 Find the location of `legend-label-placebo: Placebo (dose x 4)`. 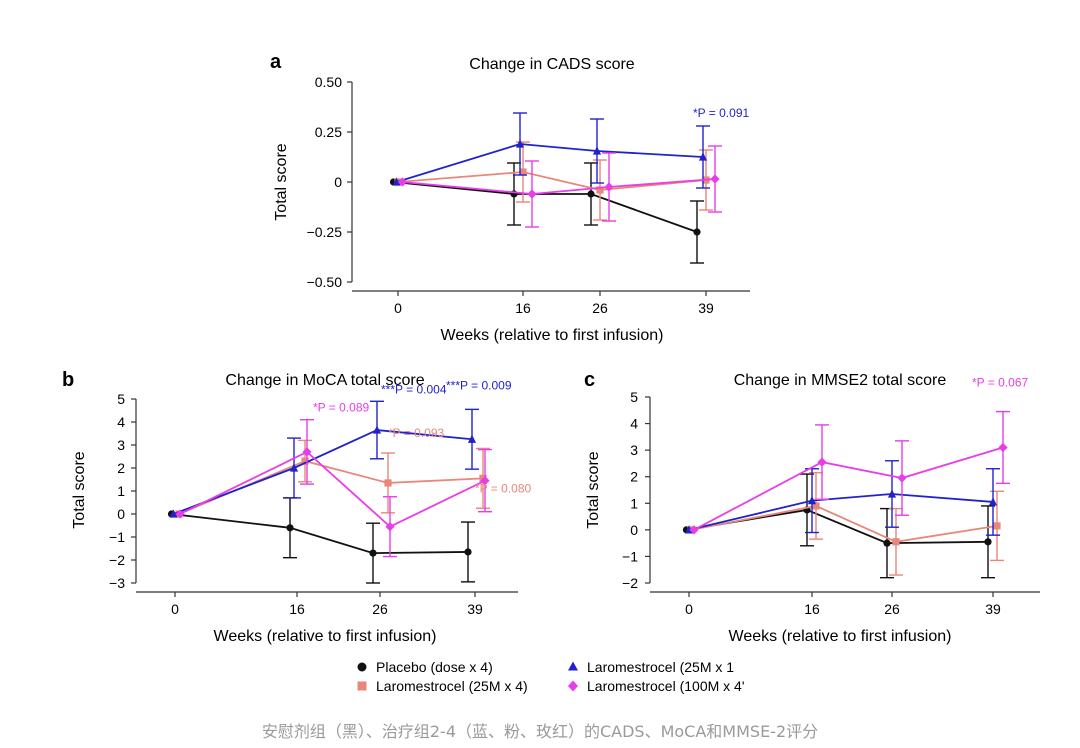

legend-label-placebo: Placebo (dose x 4) is located at coordinates (434, 667).